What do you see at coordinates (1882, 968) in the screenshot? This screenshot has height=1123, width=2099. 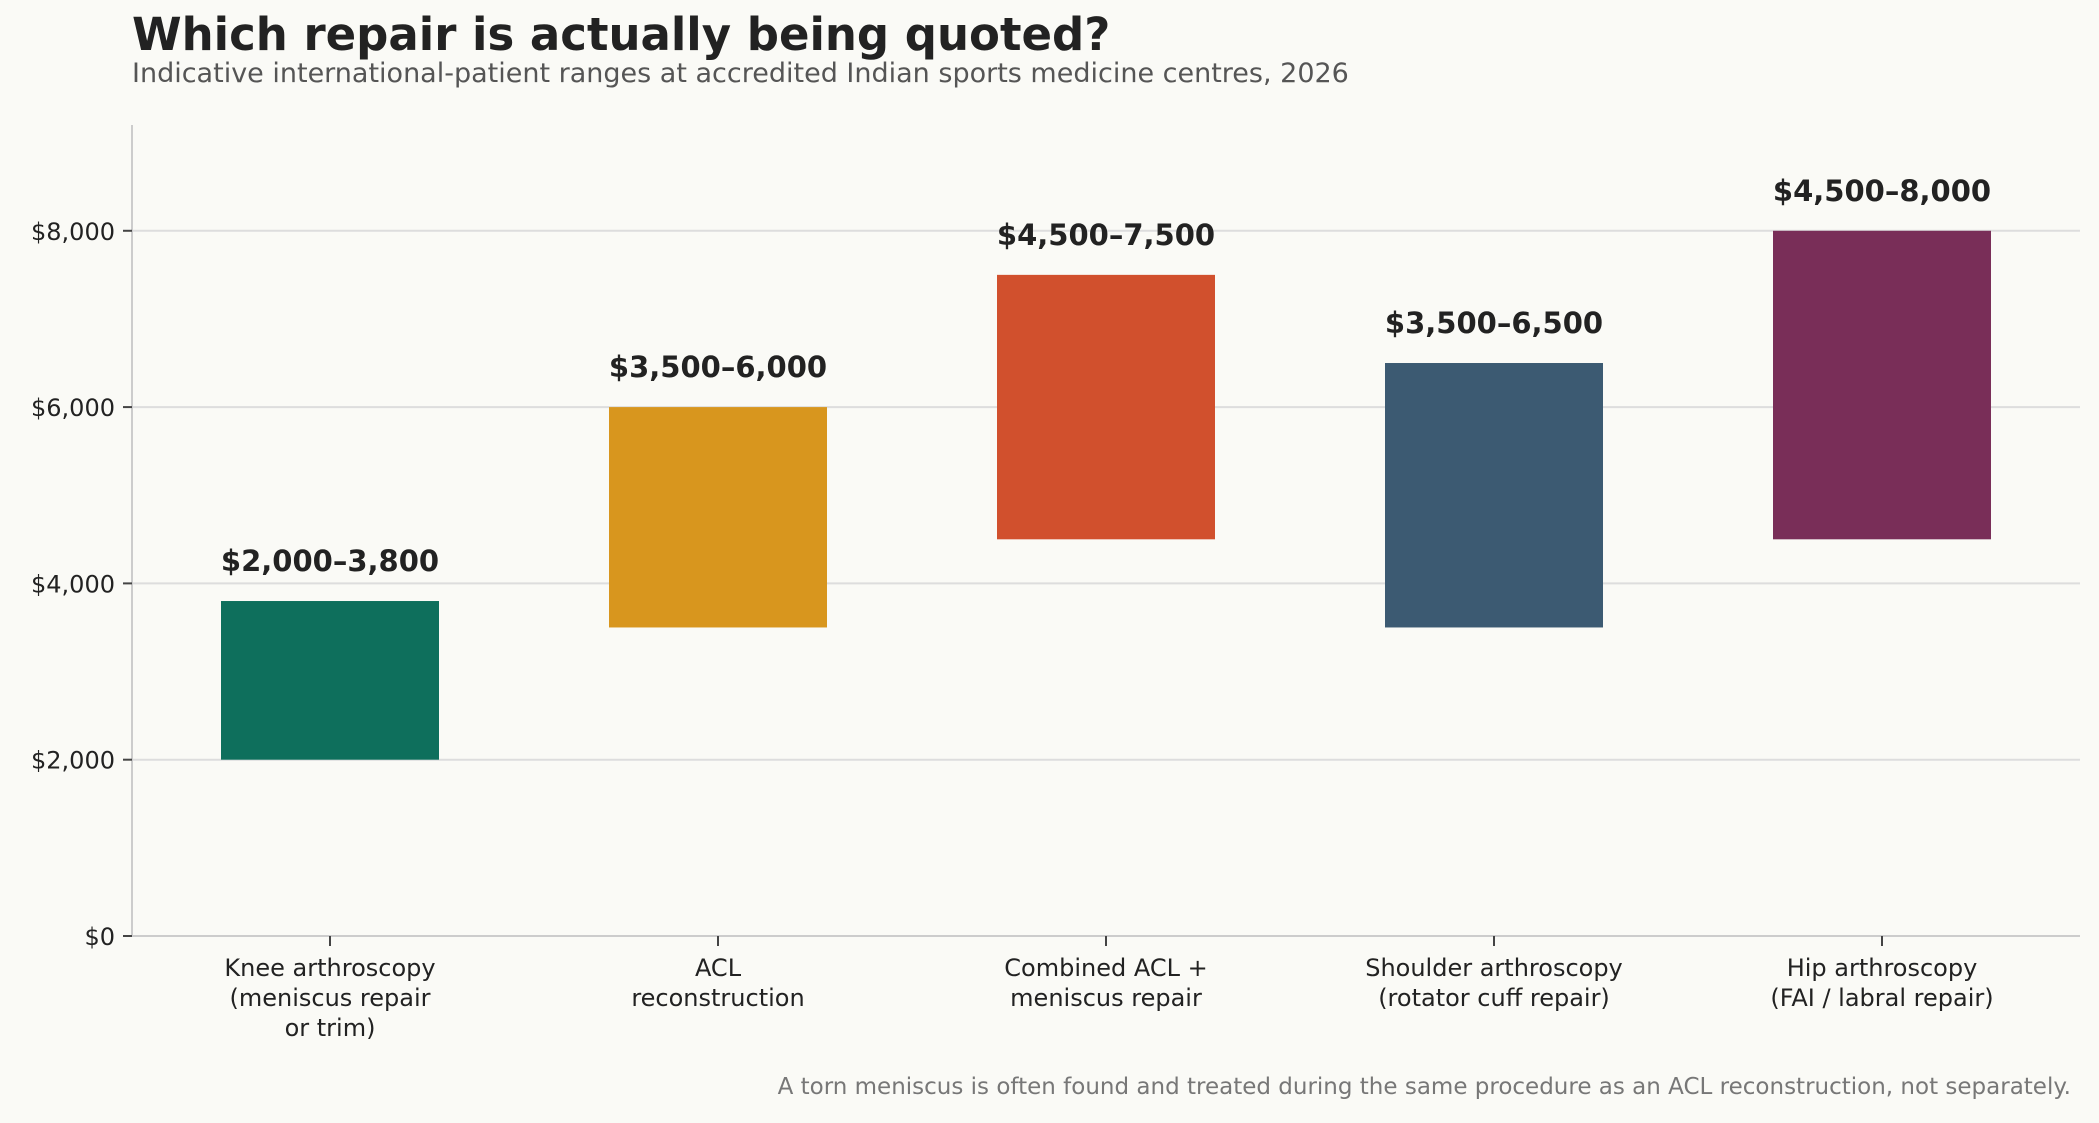 I see `x-category-label: Hip arthroscopy` at bounding box center [1882, 968].